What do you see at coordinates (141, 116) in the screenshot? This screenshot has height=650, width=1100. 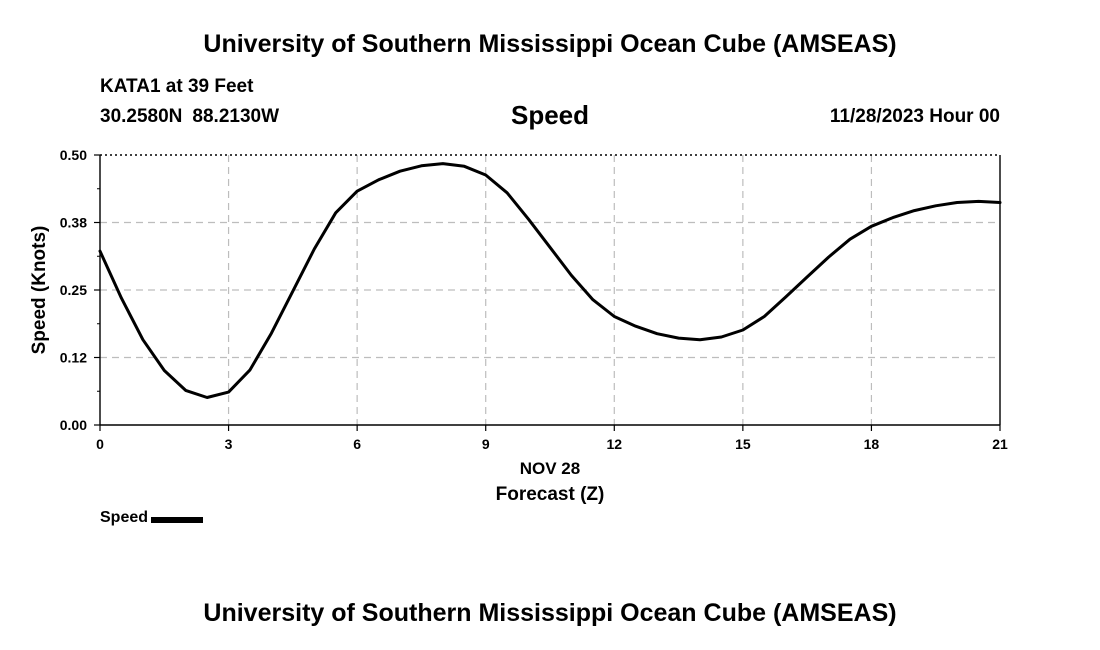 I see `latitude-label: 30.2580N` at bounding box center [141, 116].